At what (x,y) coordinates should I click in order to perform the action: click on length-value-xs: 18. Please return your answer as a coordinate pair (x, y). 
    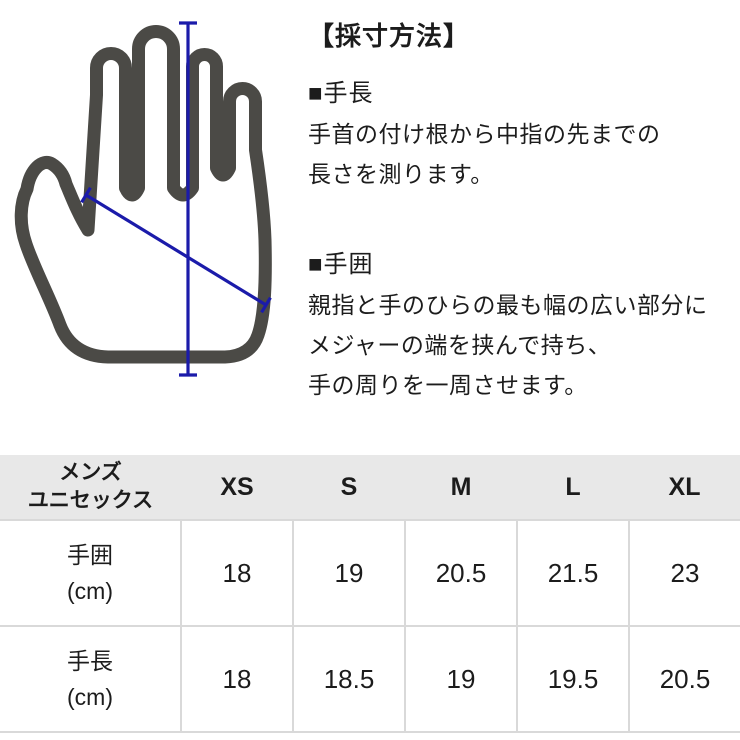
    Looking at the image, I should click on (237, 679).